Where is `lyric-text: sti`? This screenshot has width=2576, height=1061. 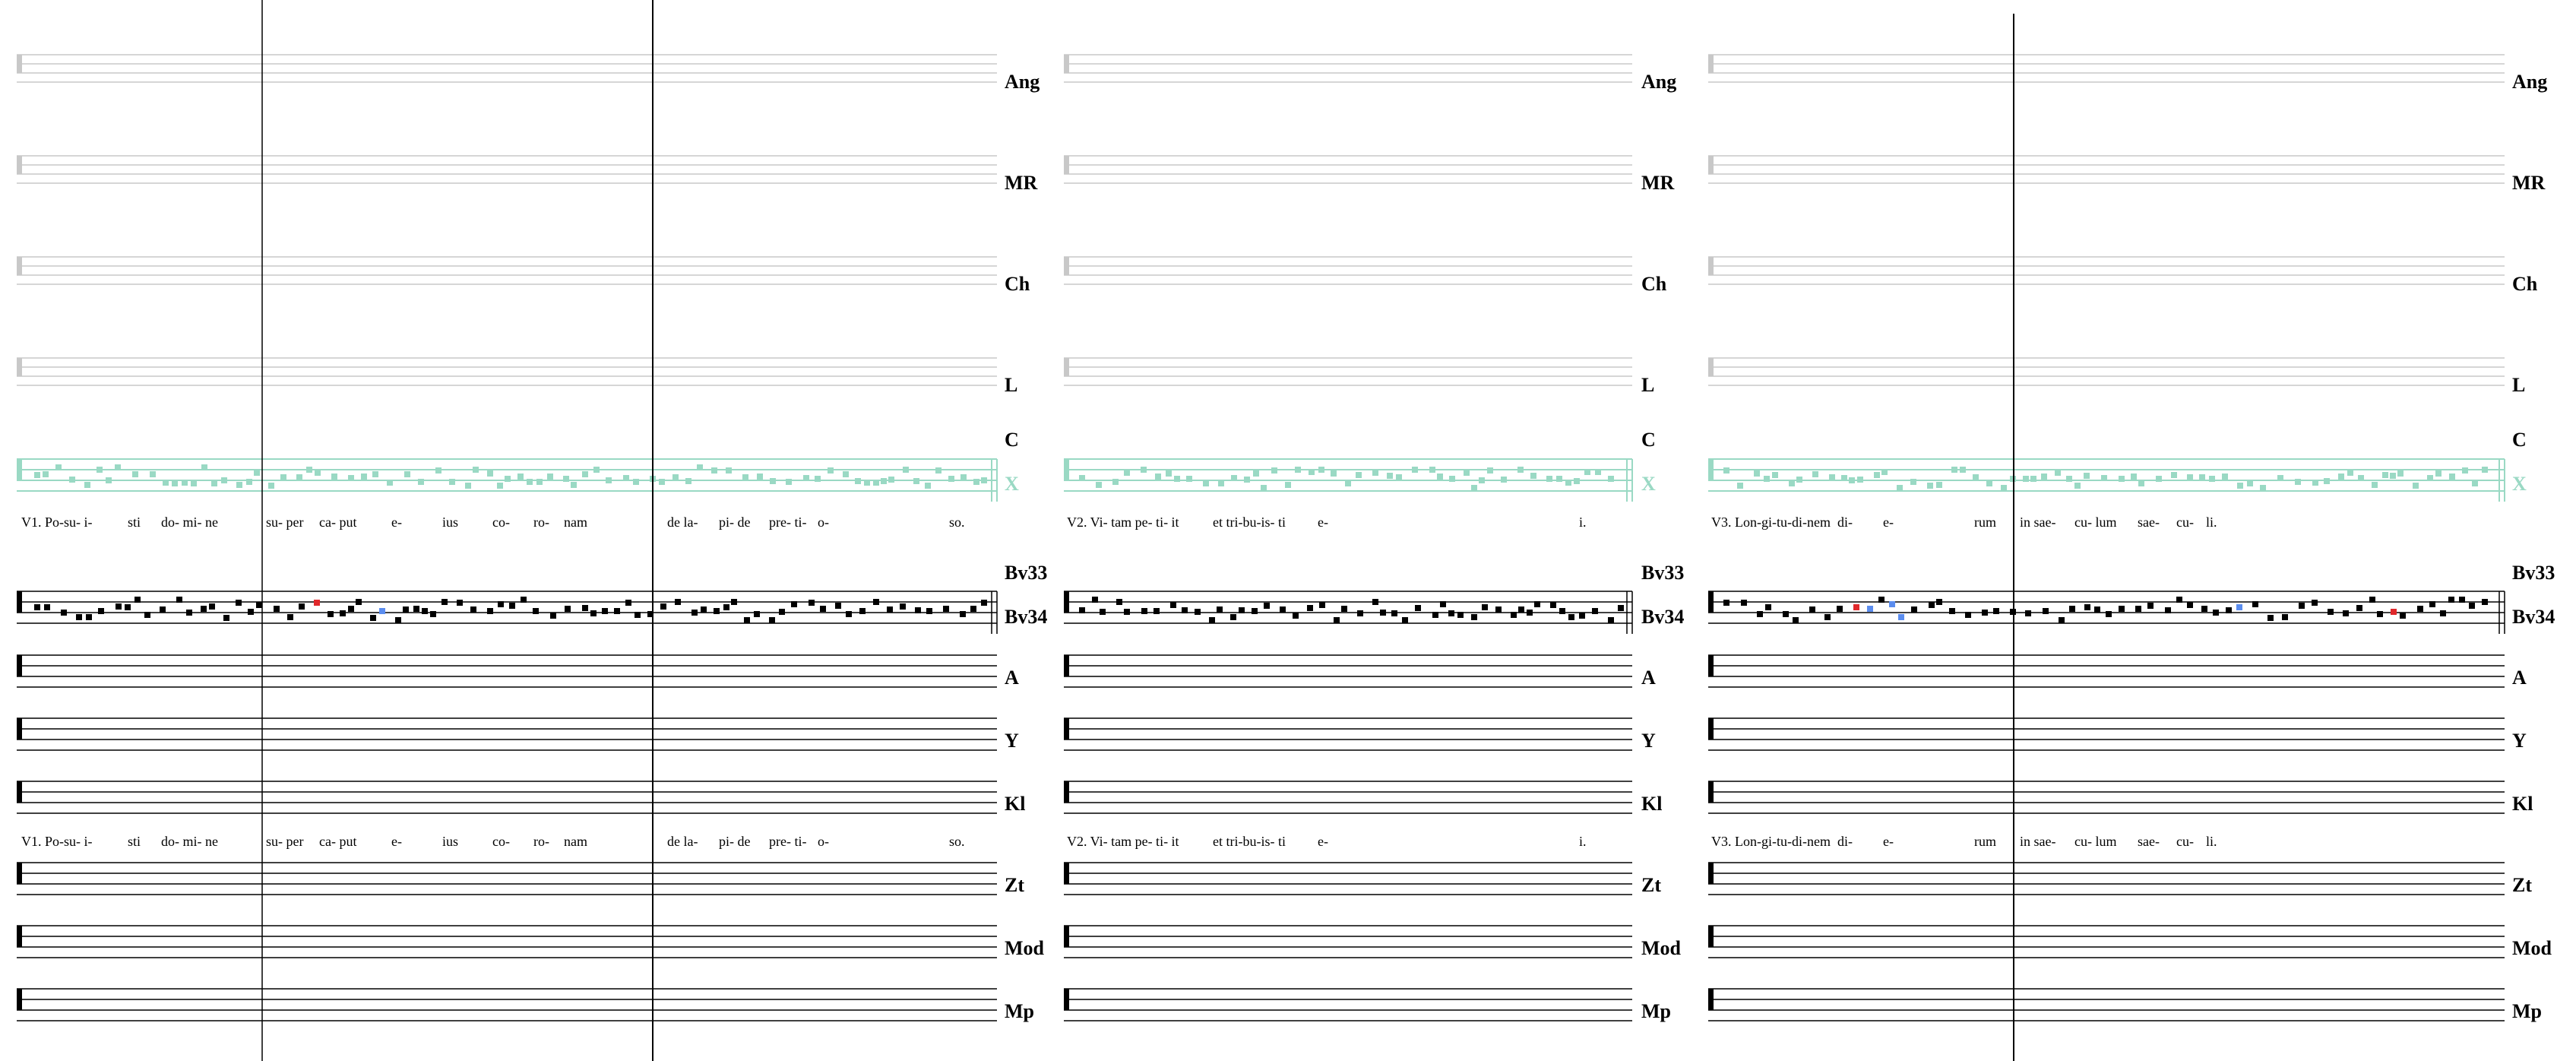
lyric-text: sti is located at coordinates (134, 842).